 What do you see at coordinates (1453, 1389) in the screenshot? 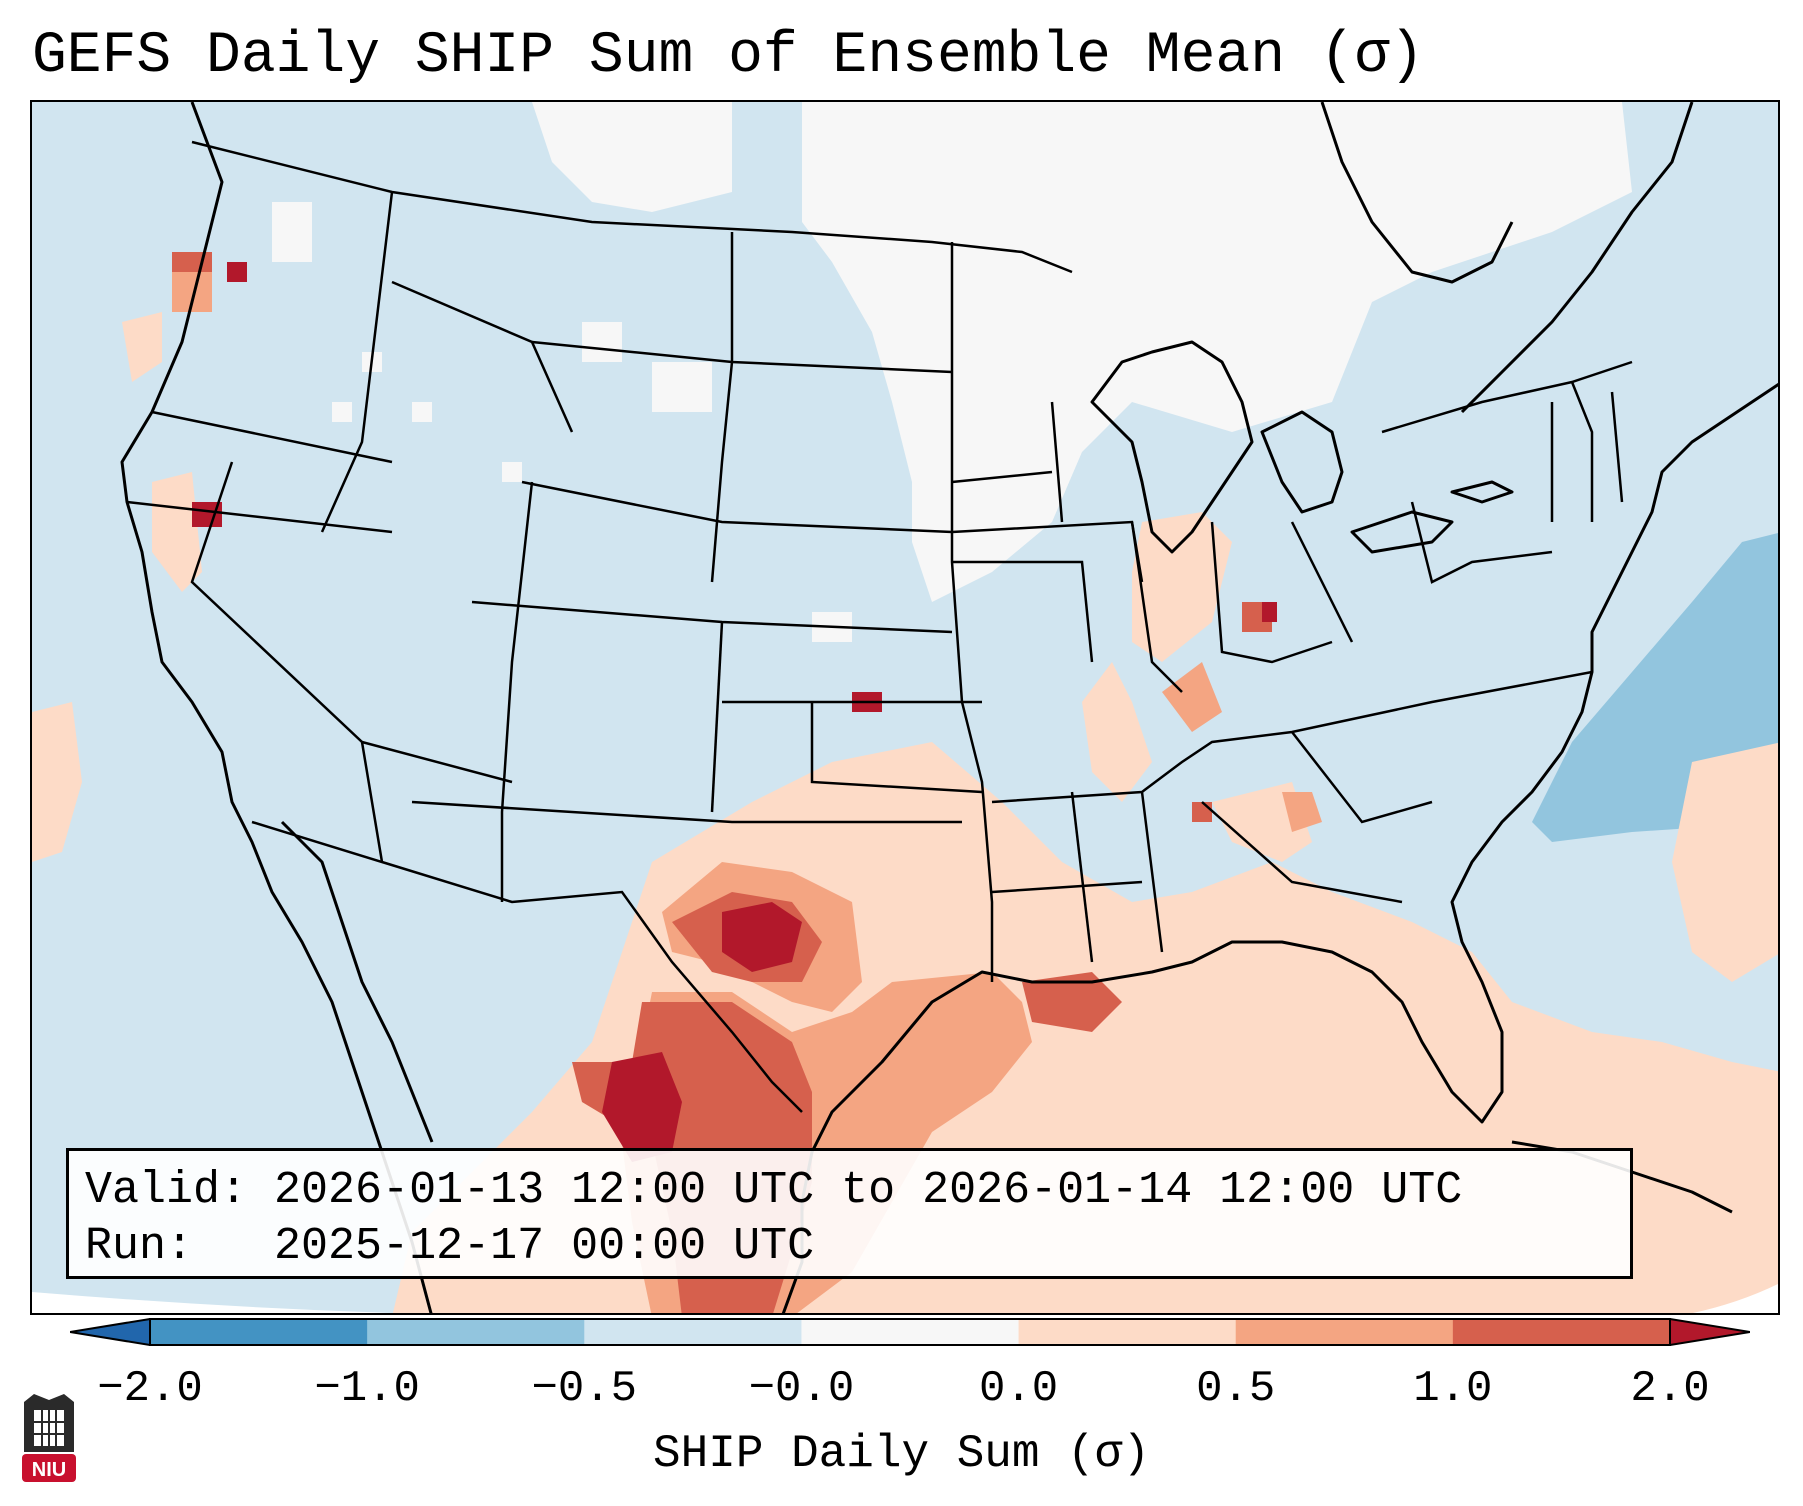
I see `colorbar-tick-label: 1.0` at bounding box center [1453, 1389].